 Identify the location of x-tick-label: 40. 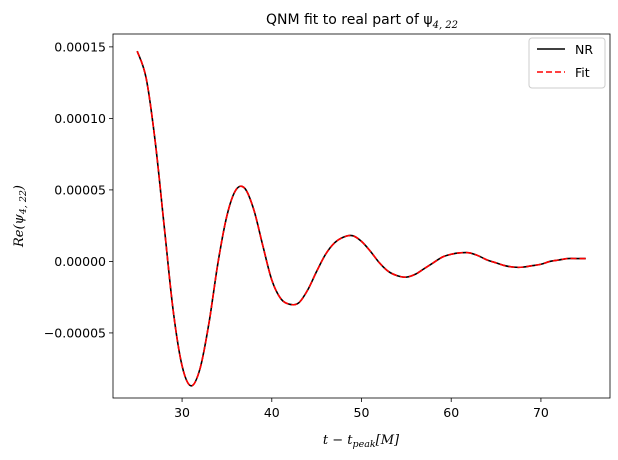
(272, 412).